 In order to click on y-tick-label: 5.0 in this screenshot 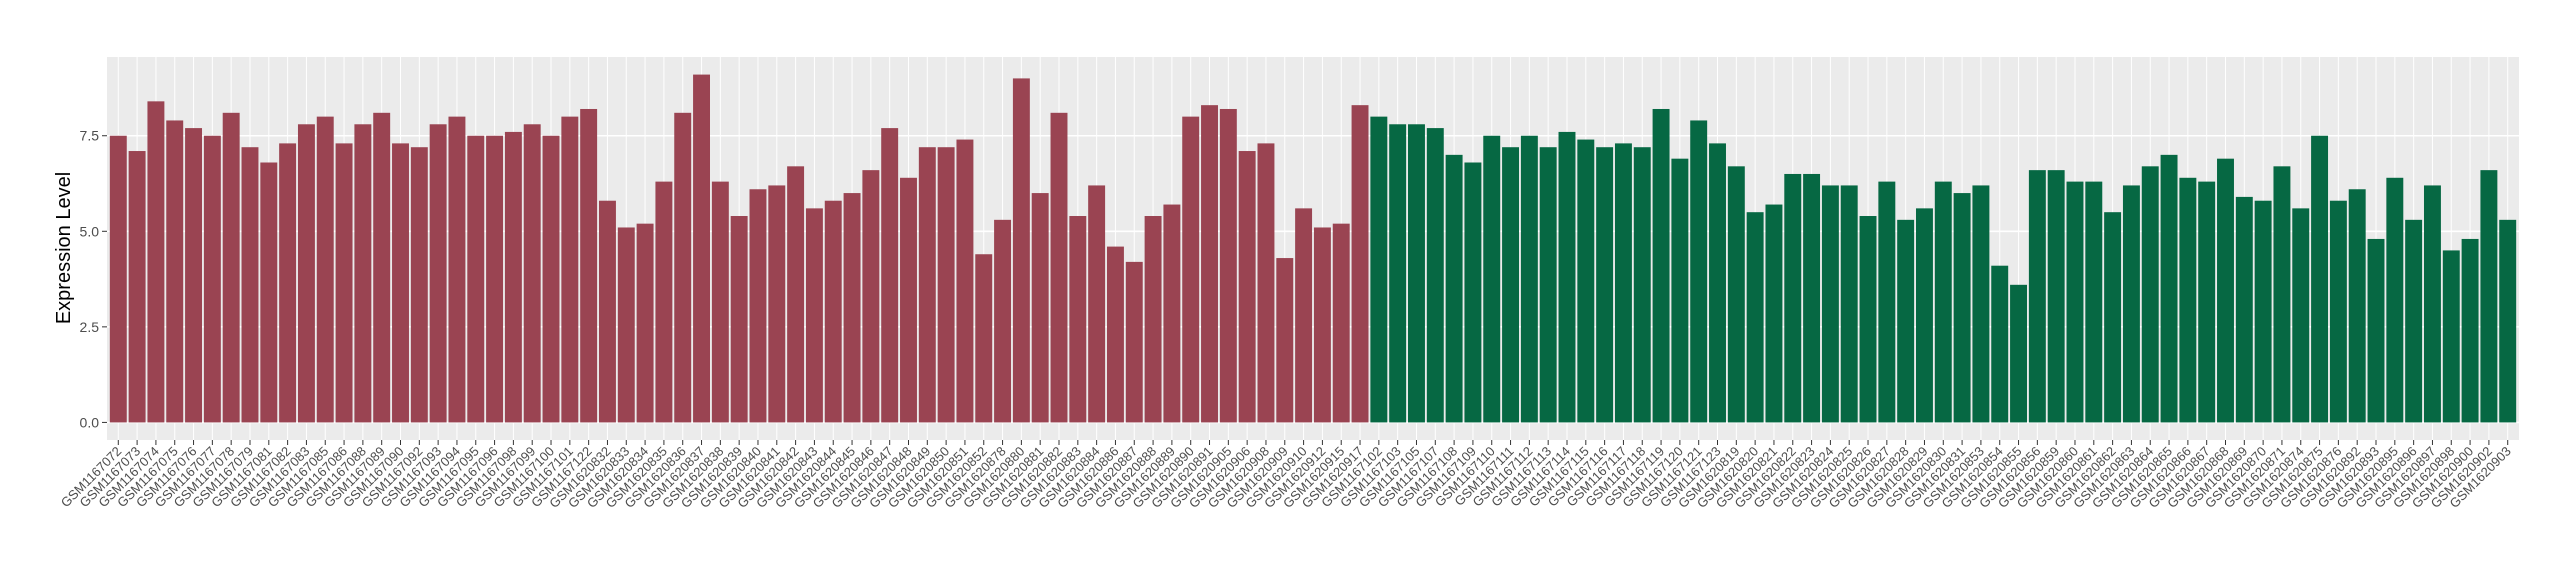, I will do `click(90, 231)`.